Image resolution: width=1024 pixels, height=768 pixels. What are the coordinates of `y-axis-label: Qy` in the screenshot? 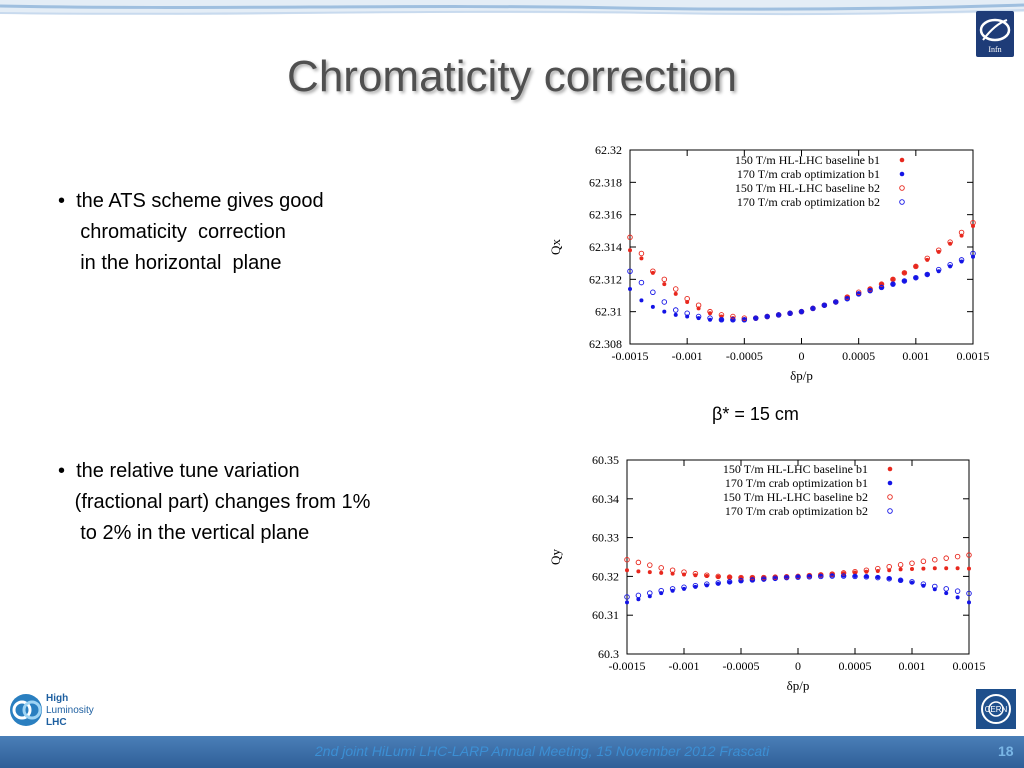 It's located at (555, 557).